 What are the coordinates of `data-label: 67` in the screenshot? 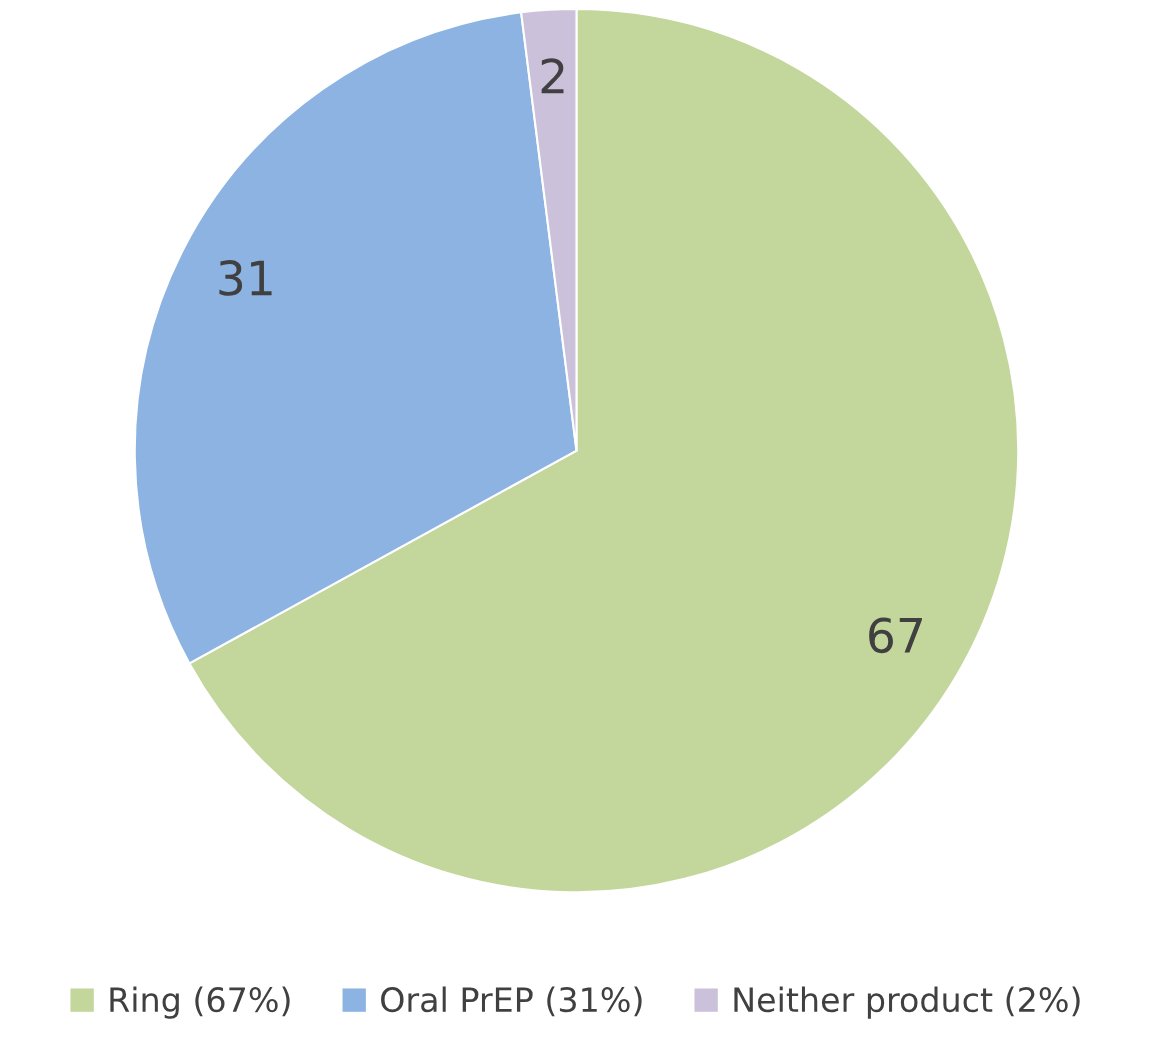 It's located at (895, 635).